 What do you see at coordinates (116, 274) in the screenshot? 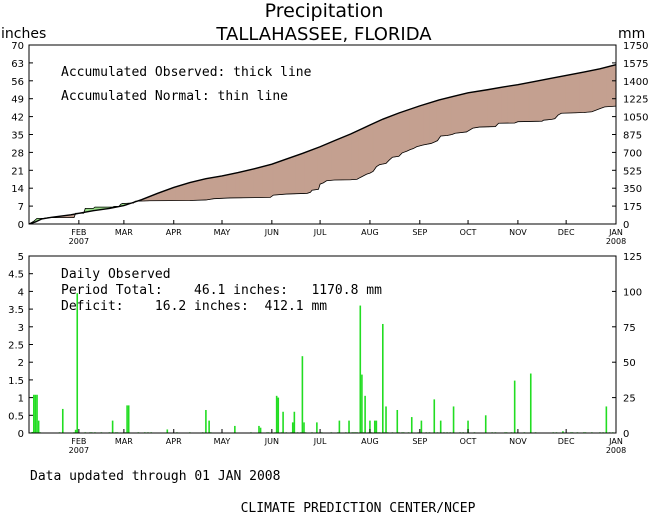
I see `daily-observed-note: Daily Observed` at bounding box center [116, 274].